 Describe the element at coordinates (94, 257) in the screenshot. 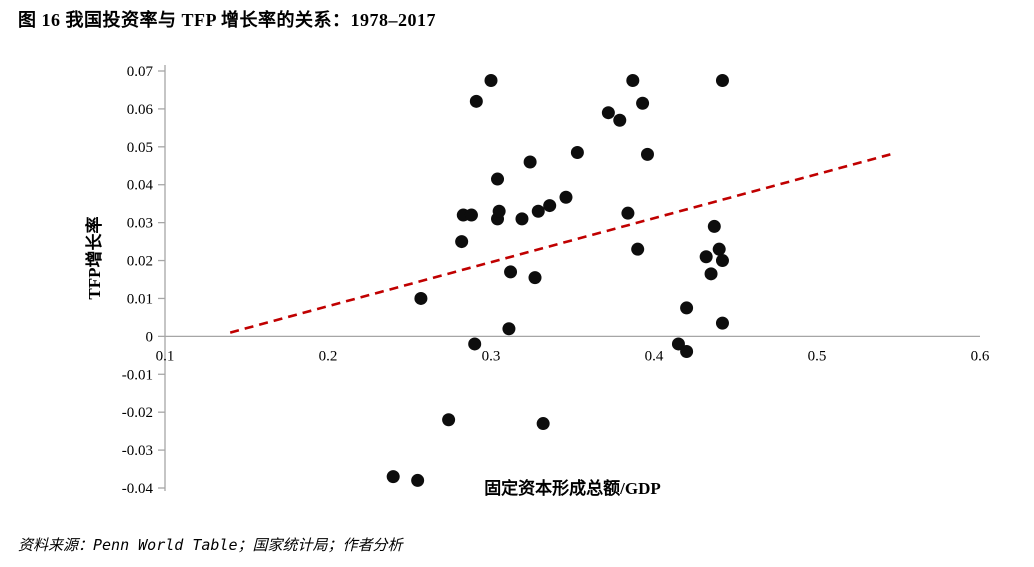

I see `y-axis-title: TFP增长率` at that location.